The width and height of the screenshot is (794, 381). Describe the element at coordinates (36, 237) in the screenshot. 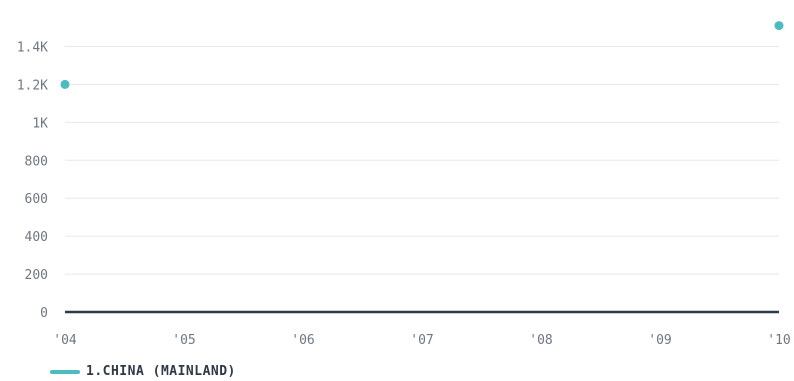

I see `y-tick-label: 400` at that location.